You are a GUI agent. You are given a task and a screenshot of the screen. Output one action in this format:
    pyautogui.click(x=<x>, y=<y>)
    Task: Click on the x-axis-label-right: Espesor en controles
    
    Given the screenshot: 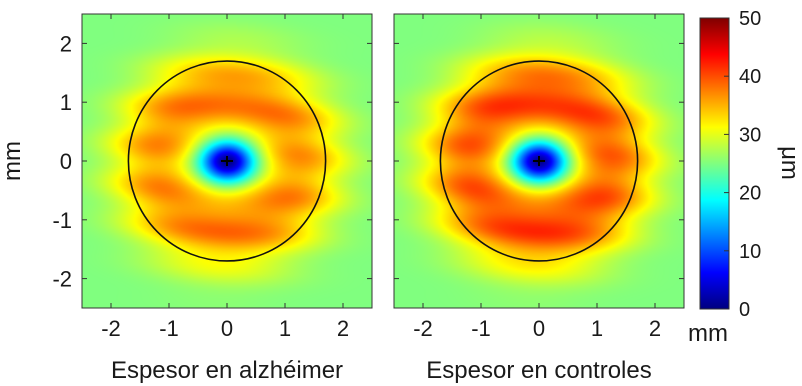 What is the action you would take?
    pyautogui.click(x=538, y=370)
    